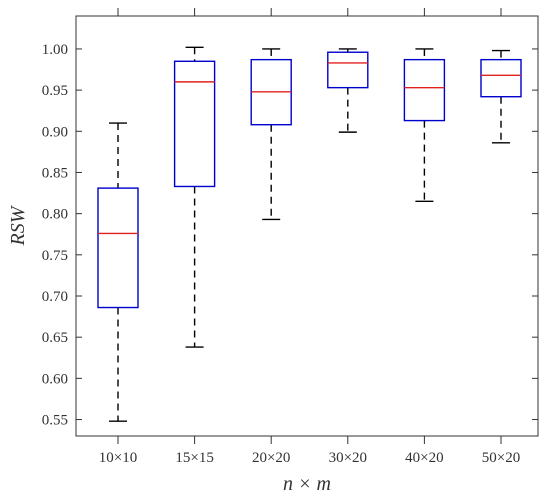 The height and width of the screenshot is (498, 550). What do you see at coordinates (55, 421) in the screenshot?
I see `y-tick-label: 0.55` at bounding box center [55, 421].